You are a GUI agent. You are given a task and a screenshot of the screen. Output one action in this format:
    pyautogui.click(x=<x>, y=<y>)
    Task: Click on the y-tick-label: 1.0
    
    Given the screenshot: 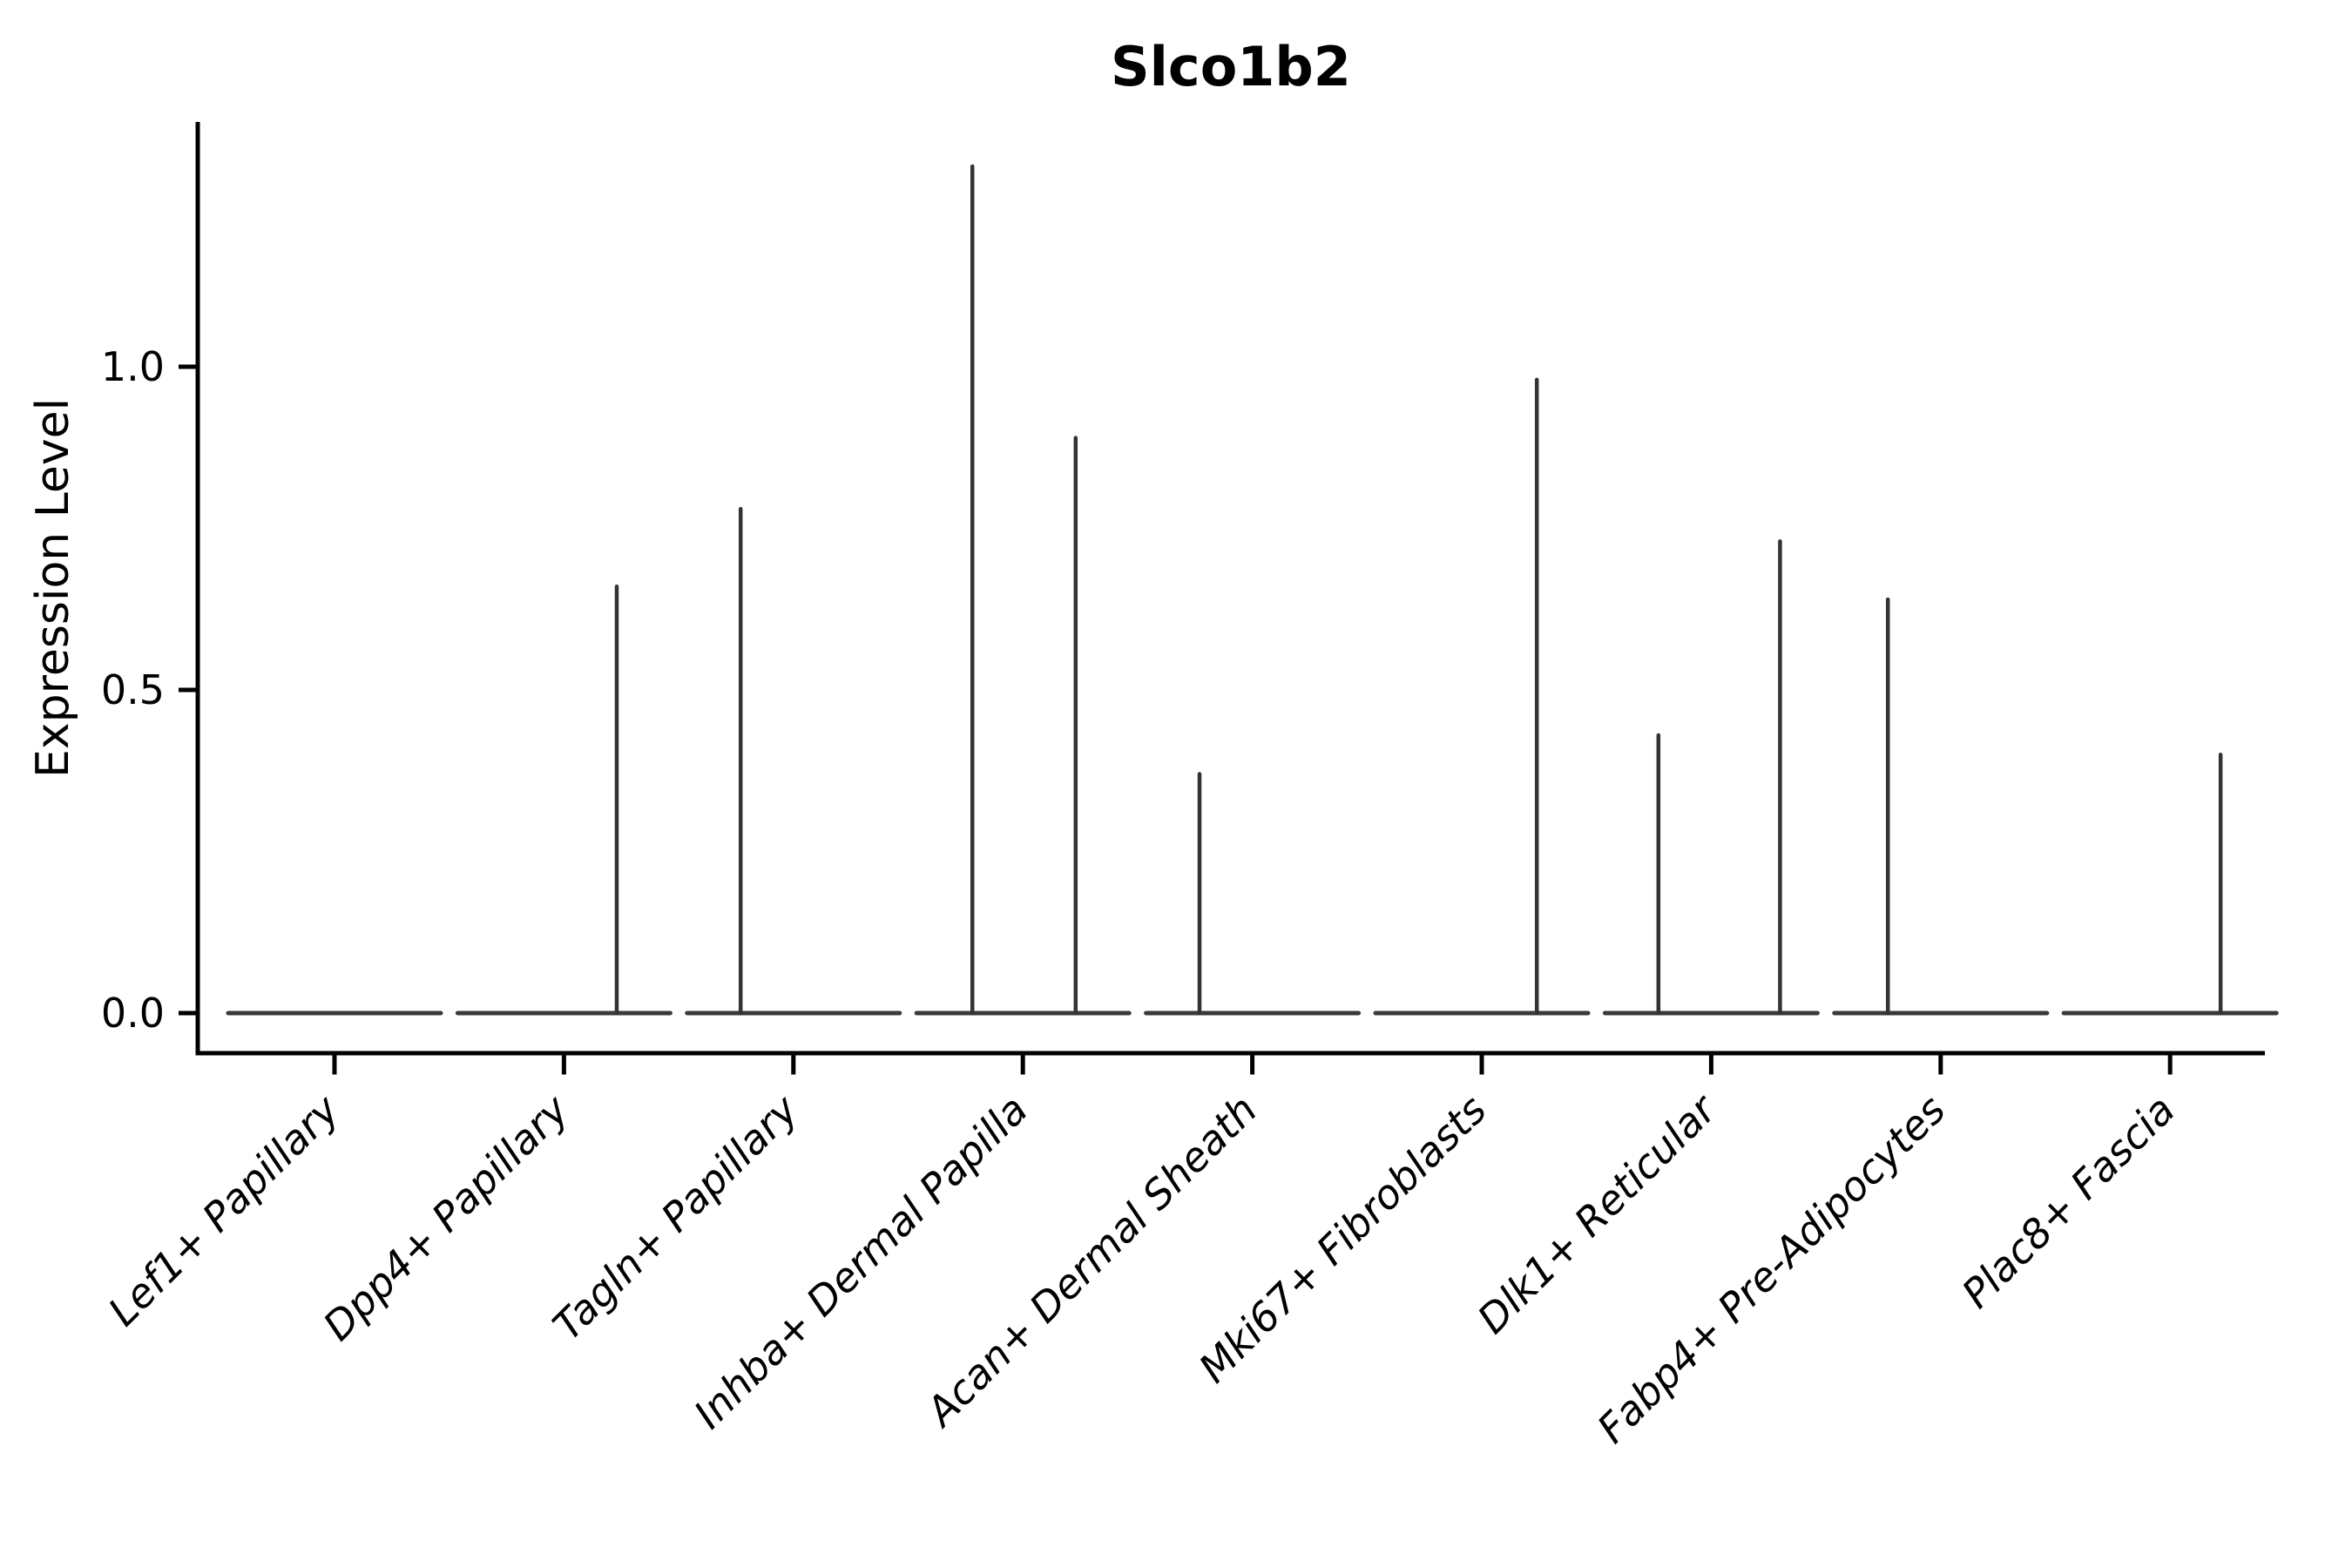 What is the action you would take?
    pyautogui.click(x=133, y=366)
    